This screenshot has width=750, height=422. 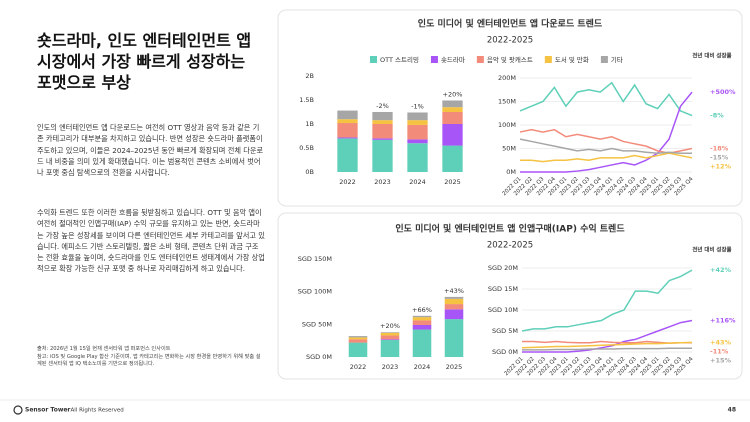 I want to click on y-tick-label: SGD 50M, so click(x=317, y=324).